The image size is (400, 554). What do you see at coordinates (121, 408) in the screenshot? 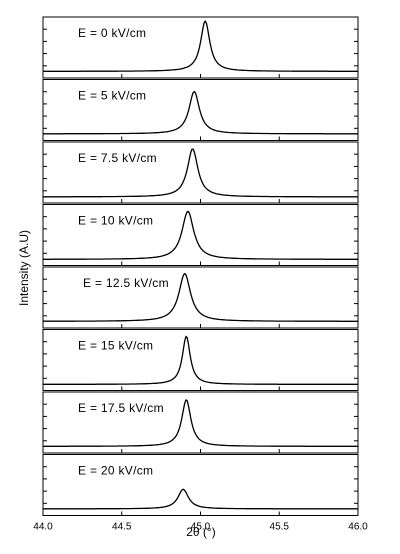
I see `panel-label: E = 17.5 kV/cm` at bounding box center [121, 408].